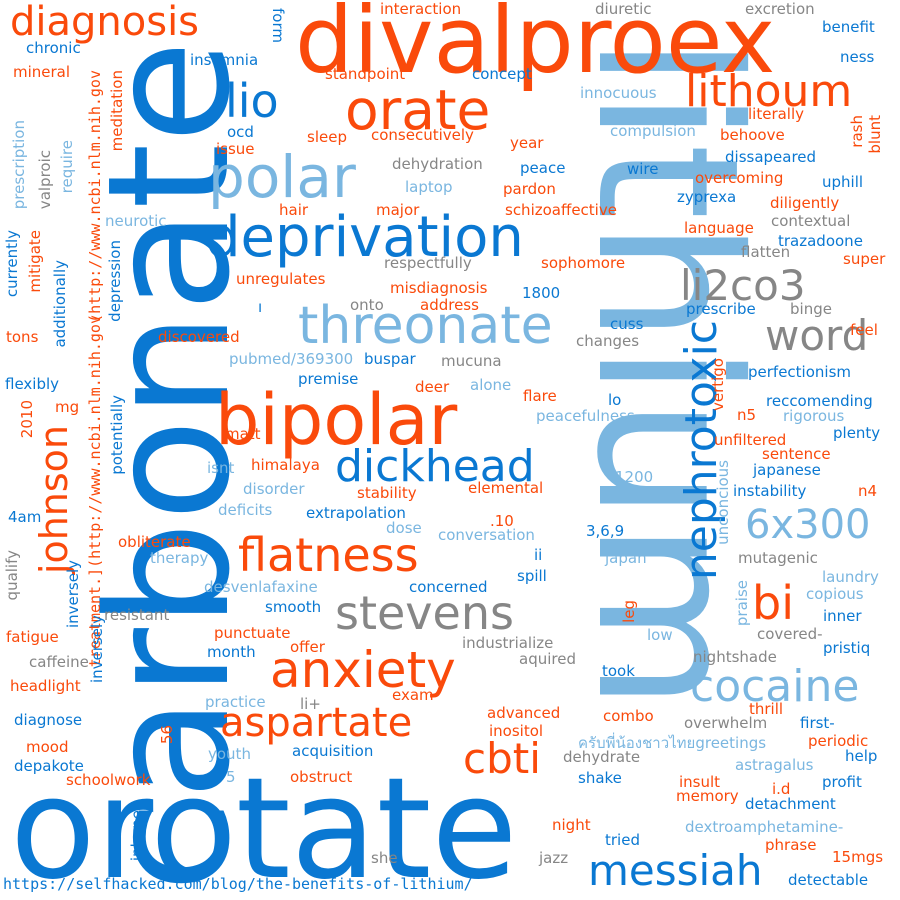 This screenshot has height=900, width=900. I want to click on word-japan: japan, so click(626, 558).